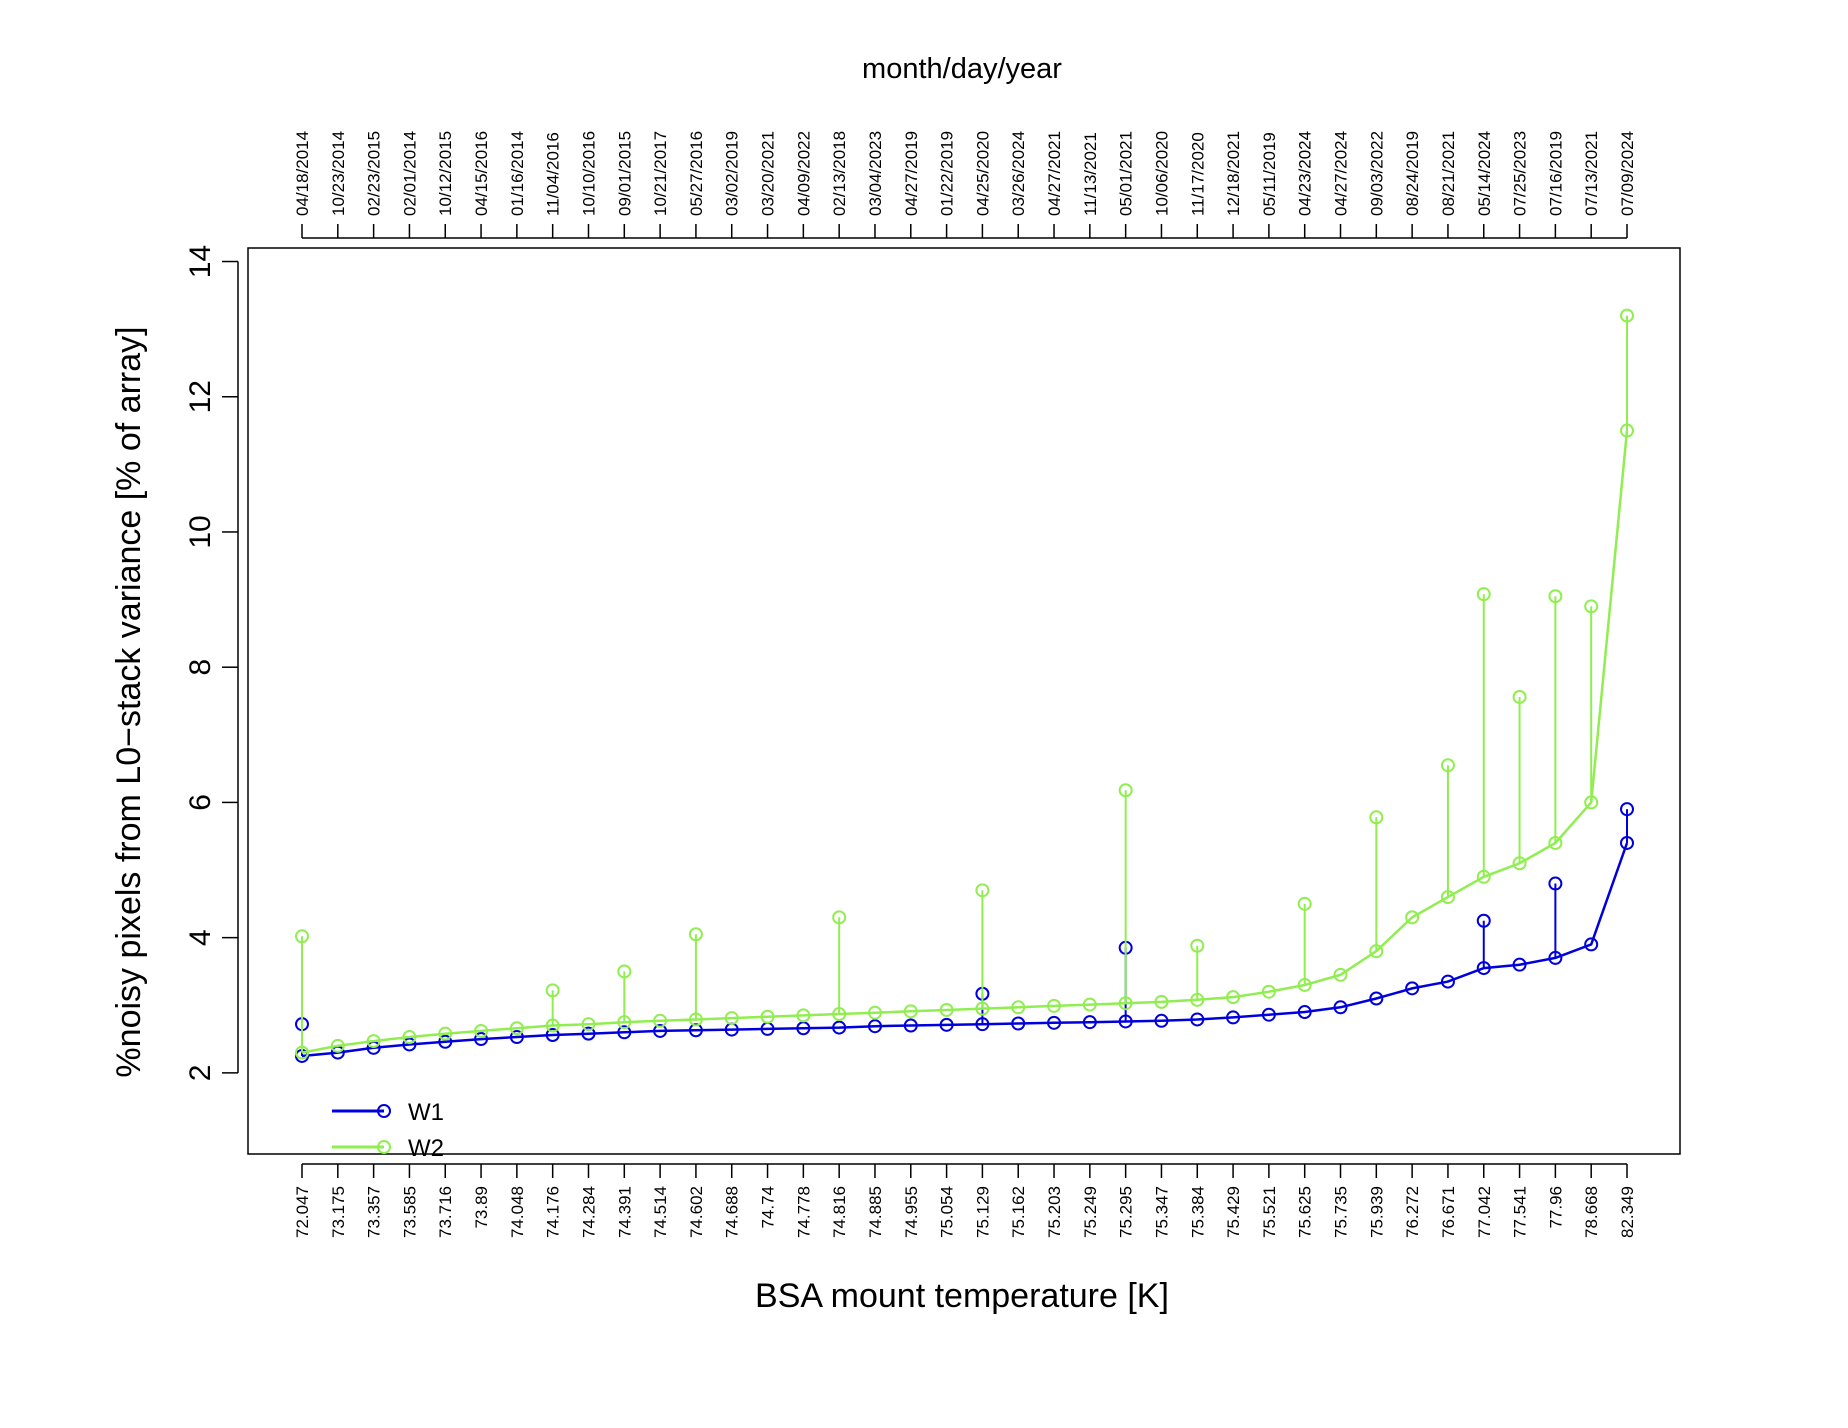 The width and height of the screenshot is (1848, 1428). I want to click on top-tick-label: 04/27/2024, so click(1341, 173).